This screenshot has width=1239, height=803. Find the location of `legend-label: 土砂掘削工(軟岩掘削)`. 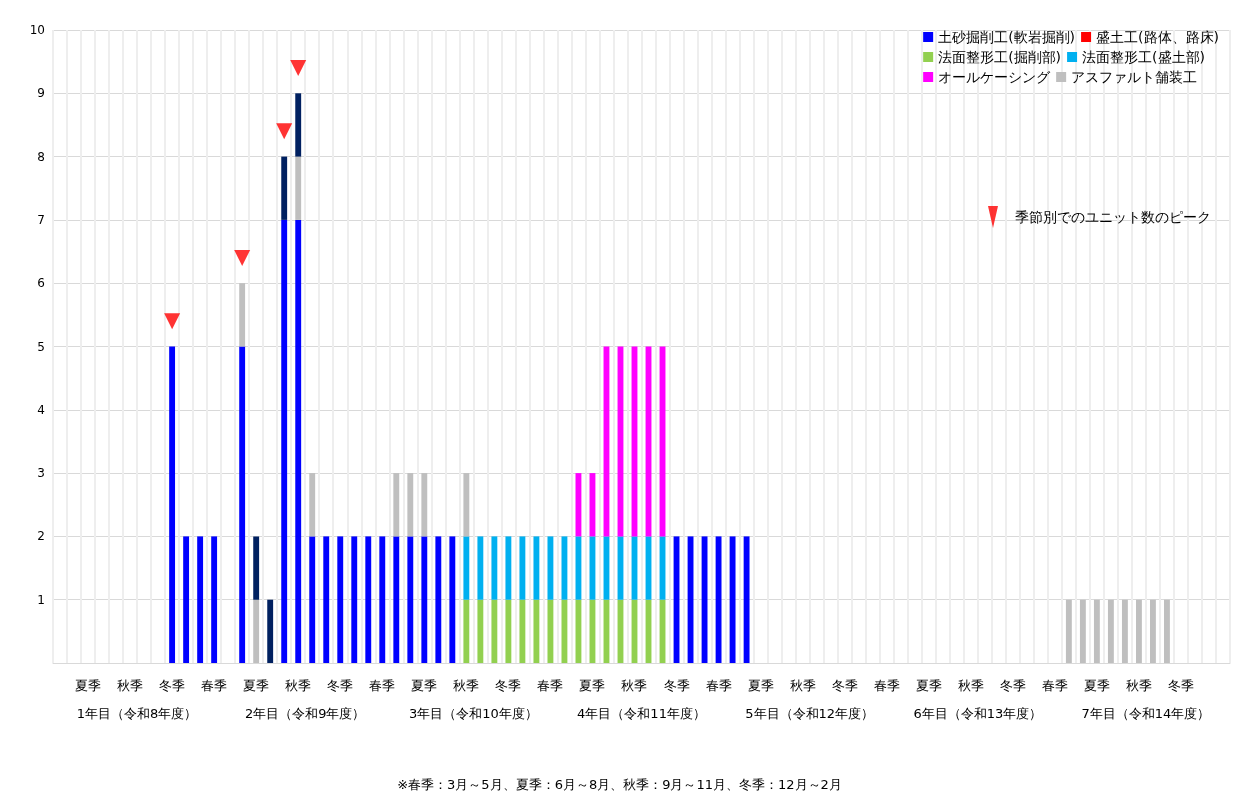

legend-label: 土砂掘削工(軟岩掘削) is located at coordinates (1007, 37).